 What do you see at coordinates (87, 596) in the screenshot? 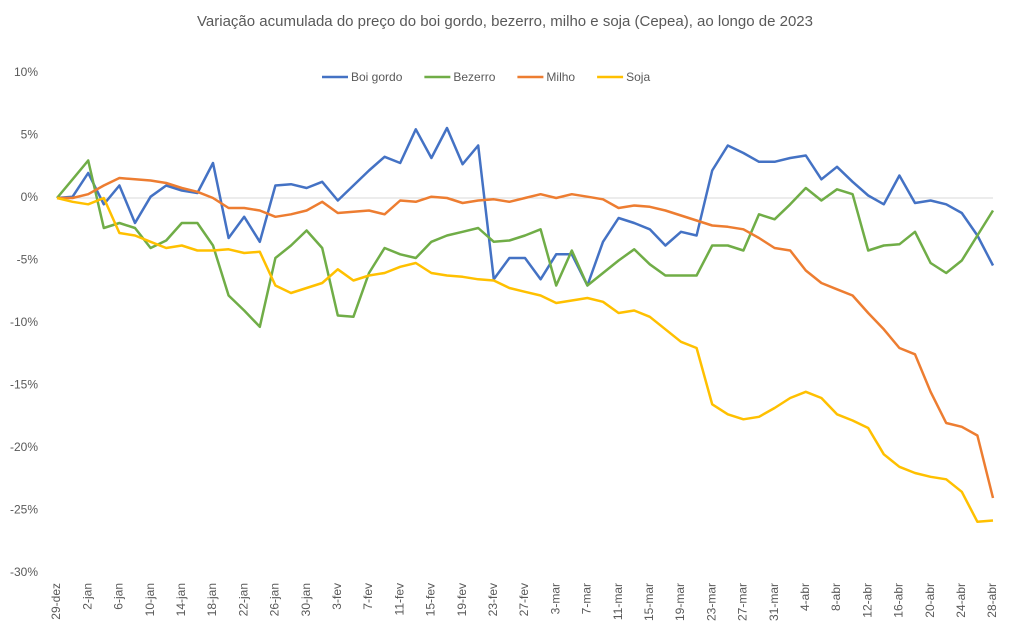
I see `x-tick-label: 2-jan` at bounding box center [87, 596].